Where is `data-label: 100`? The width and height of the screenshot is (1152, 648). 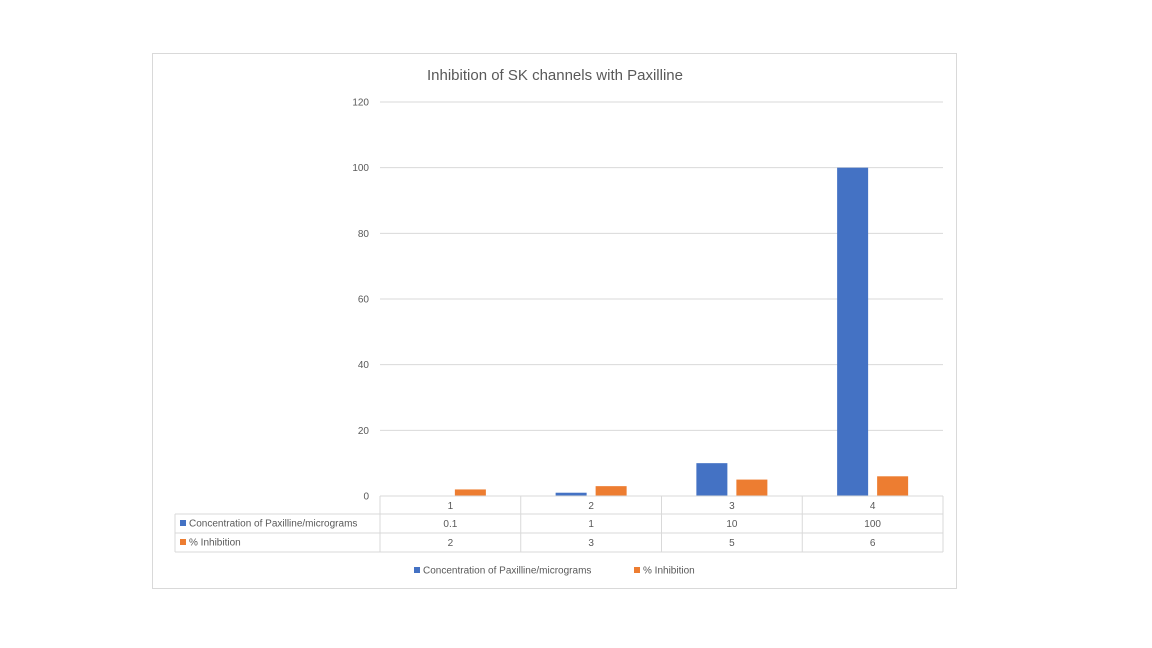
data-label: 100 is located at coordinates (872, 524).